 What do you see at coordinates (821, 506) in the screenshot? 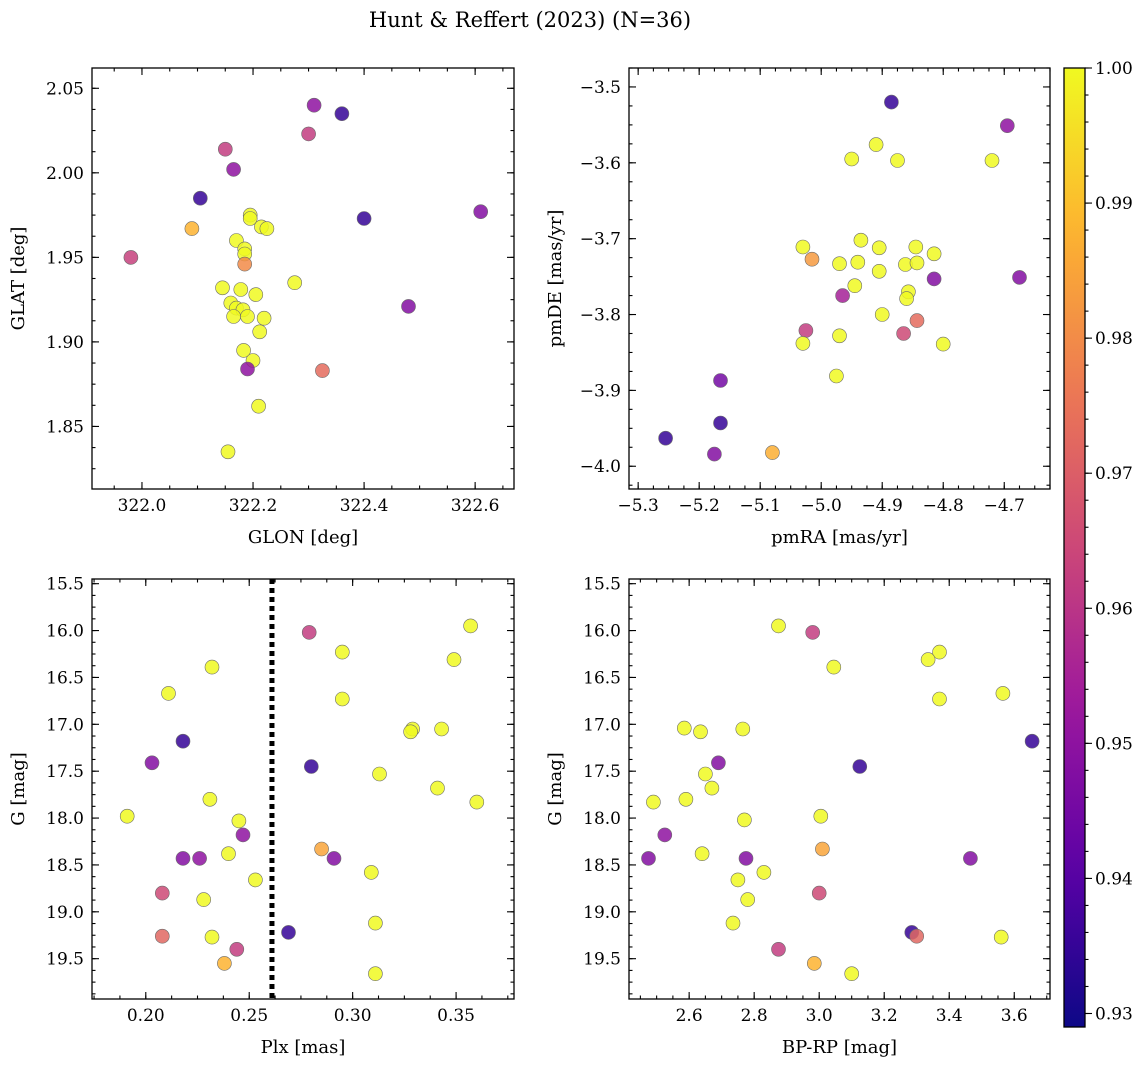
I see `x-tick-label: −5.0` at bounding box center [821, 506].